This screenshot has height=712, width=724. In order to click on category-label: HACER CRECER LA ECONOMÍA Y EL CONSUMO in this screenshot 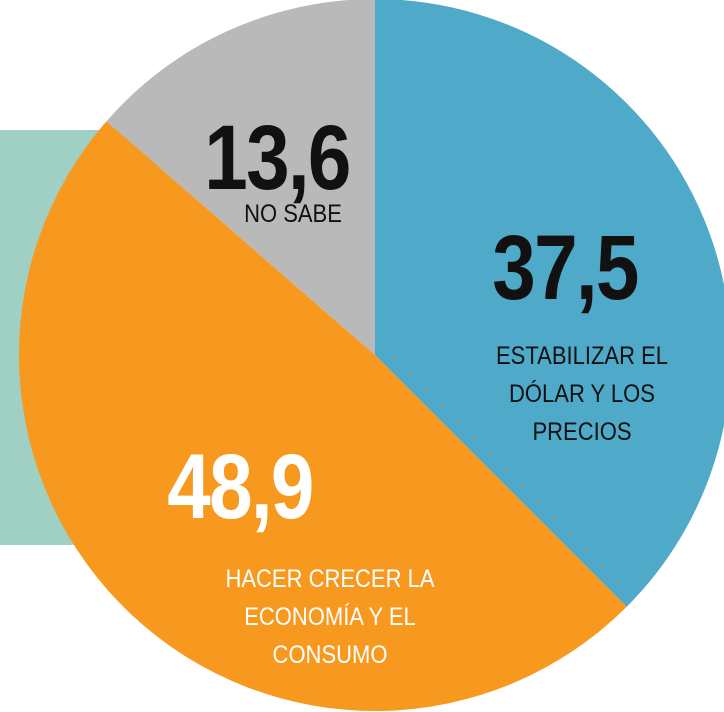, I will do `click(330, 617)`.